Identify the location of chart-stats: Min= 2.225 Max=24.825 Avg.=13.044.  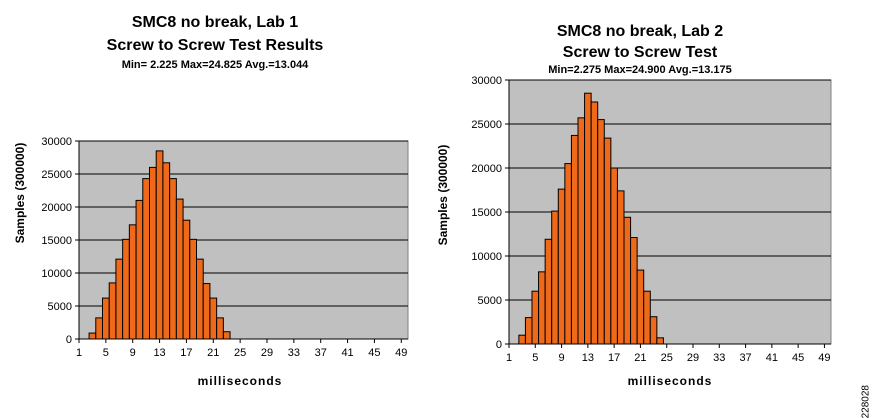
(215, 65).